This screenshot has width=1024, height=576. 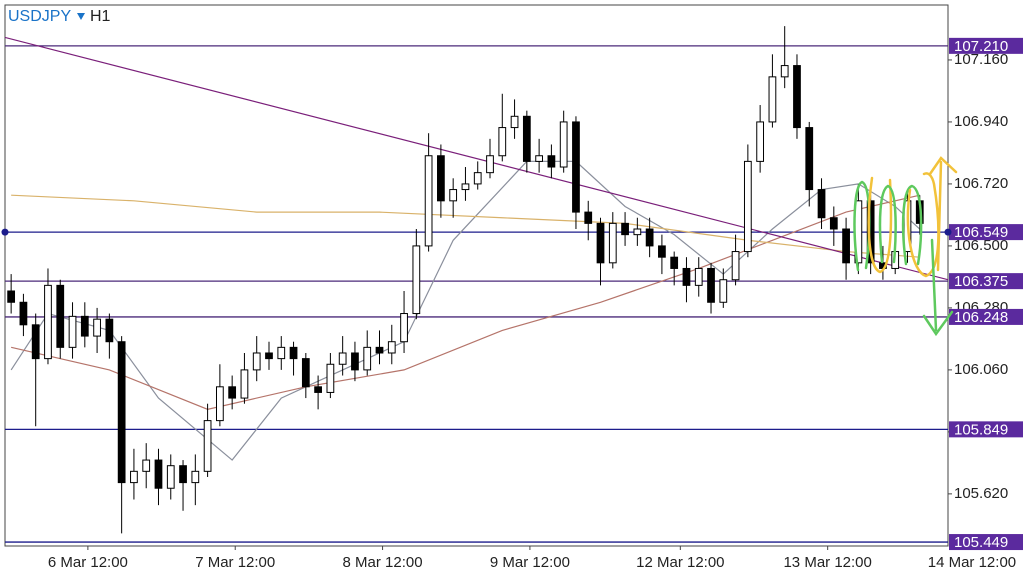 What do you see at coordinates (81, 16) in the screenshot?
I see `dropdown-icon` at bounding box center [81, 16].